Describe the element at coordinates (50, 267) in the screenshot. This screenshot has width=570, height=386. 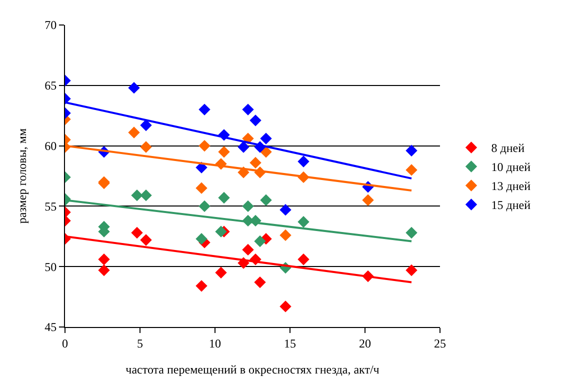
I see `y-tick-label: 50` at that location.